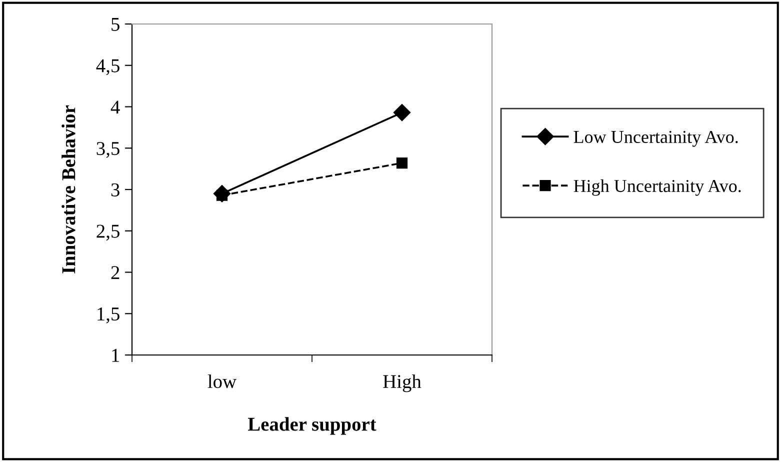  Describe the element at coordinates (108, 67) in the screenshot. I see `y-tick-label: 4,5` at that location.